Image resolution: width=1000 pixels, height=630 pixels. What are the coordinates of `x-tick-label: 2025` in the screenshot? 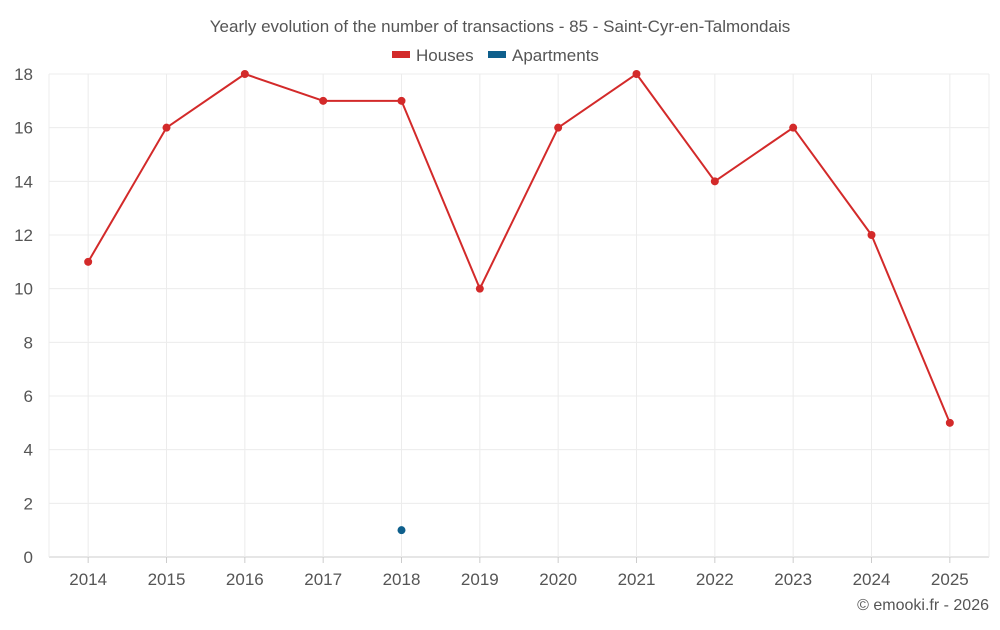 It's located at (950, 579).